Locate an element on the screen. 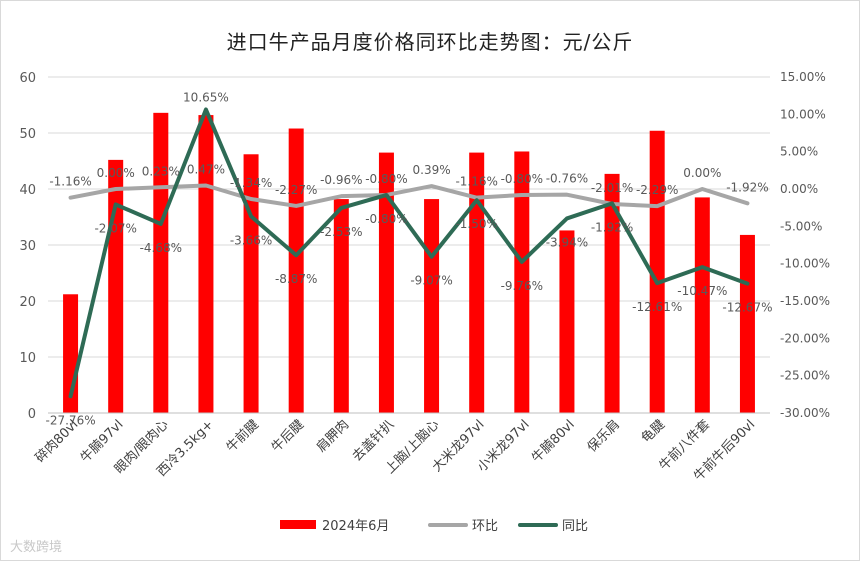 Image resolution: width=860 pixels, height=561 pixels. data-label: -0.76% is located at coordinates (567, 179).